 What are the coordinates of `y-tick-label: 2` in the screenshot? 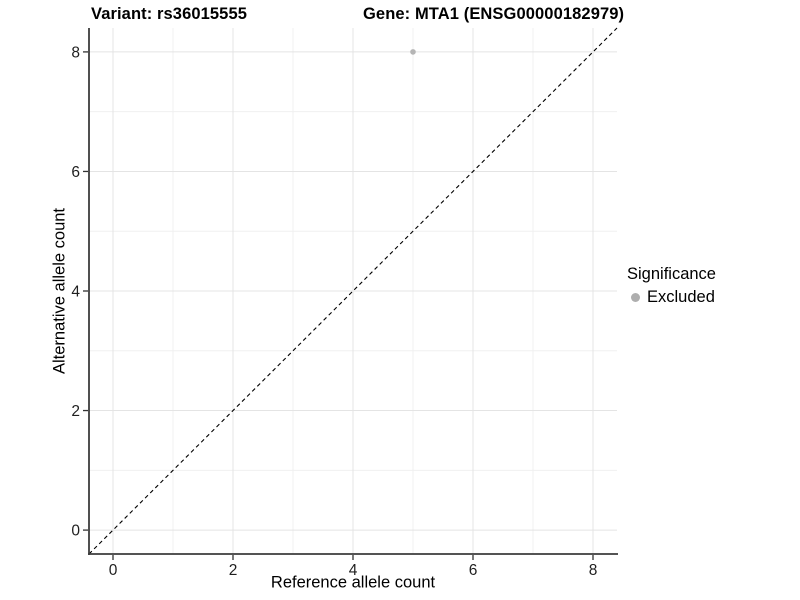 It's located at (75, 411).